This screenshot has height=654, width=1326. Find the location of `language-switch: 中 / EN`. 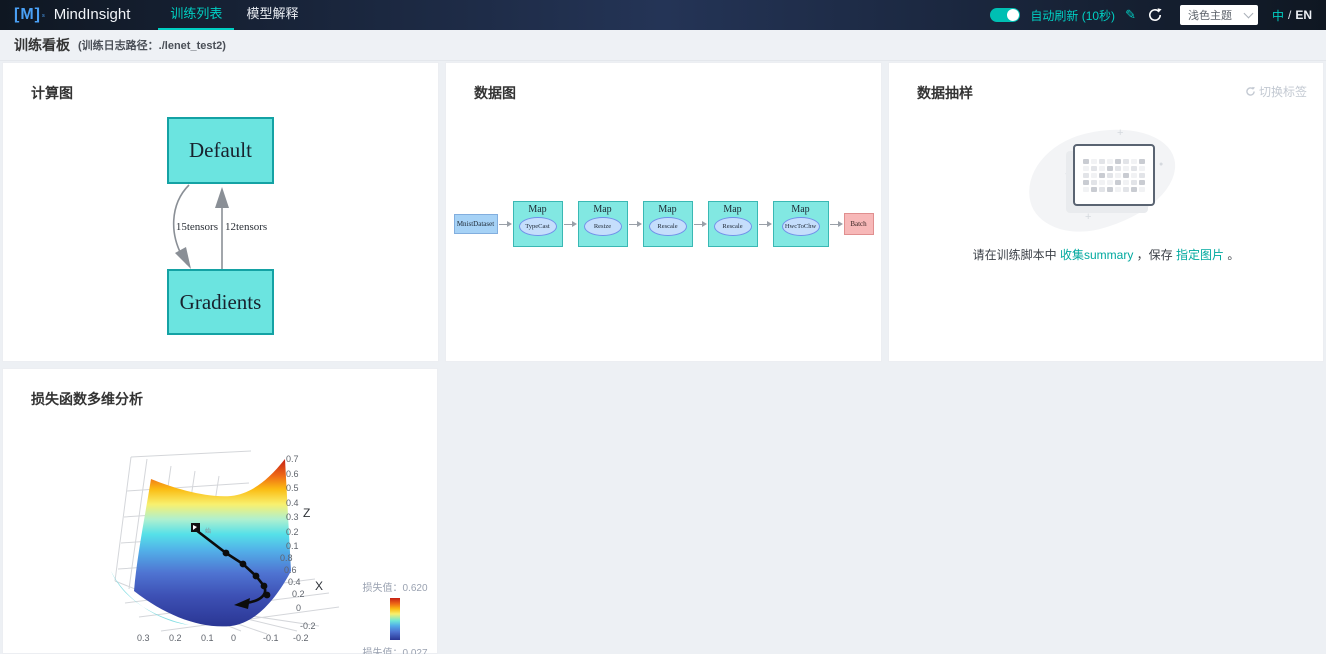

language-switch: 中 / EN is located at coordinates (1292, 15).